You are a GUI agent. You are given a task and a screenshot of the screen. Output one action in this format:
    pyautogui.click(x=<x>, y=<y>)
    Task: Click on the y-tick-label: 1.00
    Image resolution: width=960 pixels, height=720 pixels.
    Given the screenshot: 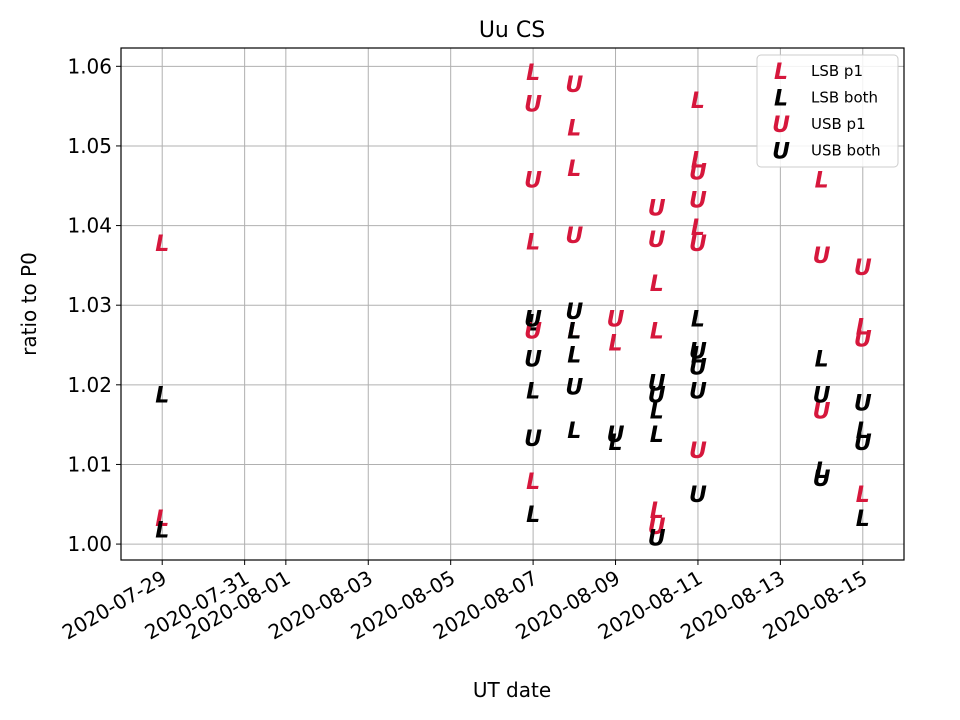 What is the action you would take?
    pyautogui.click(x=89, y=544)
    